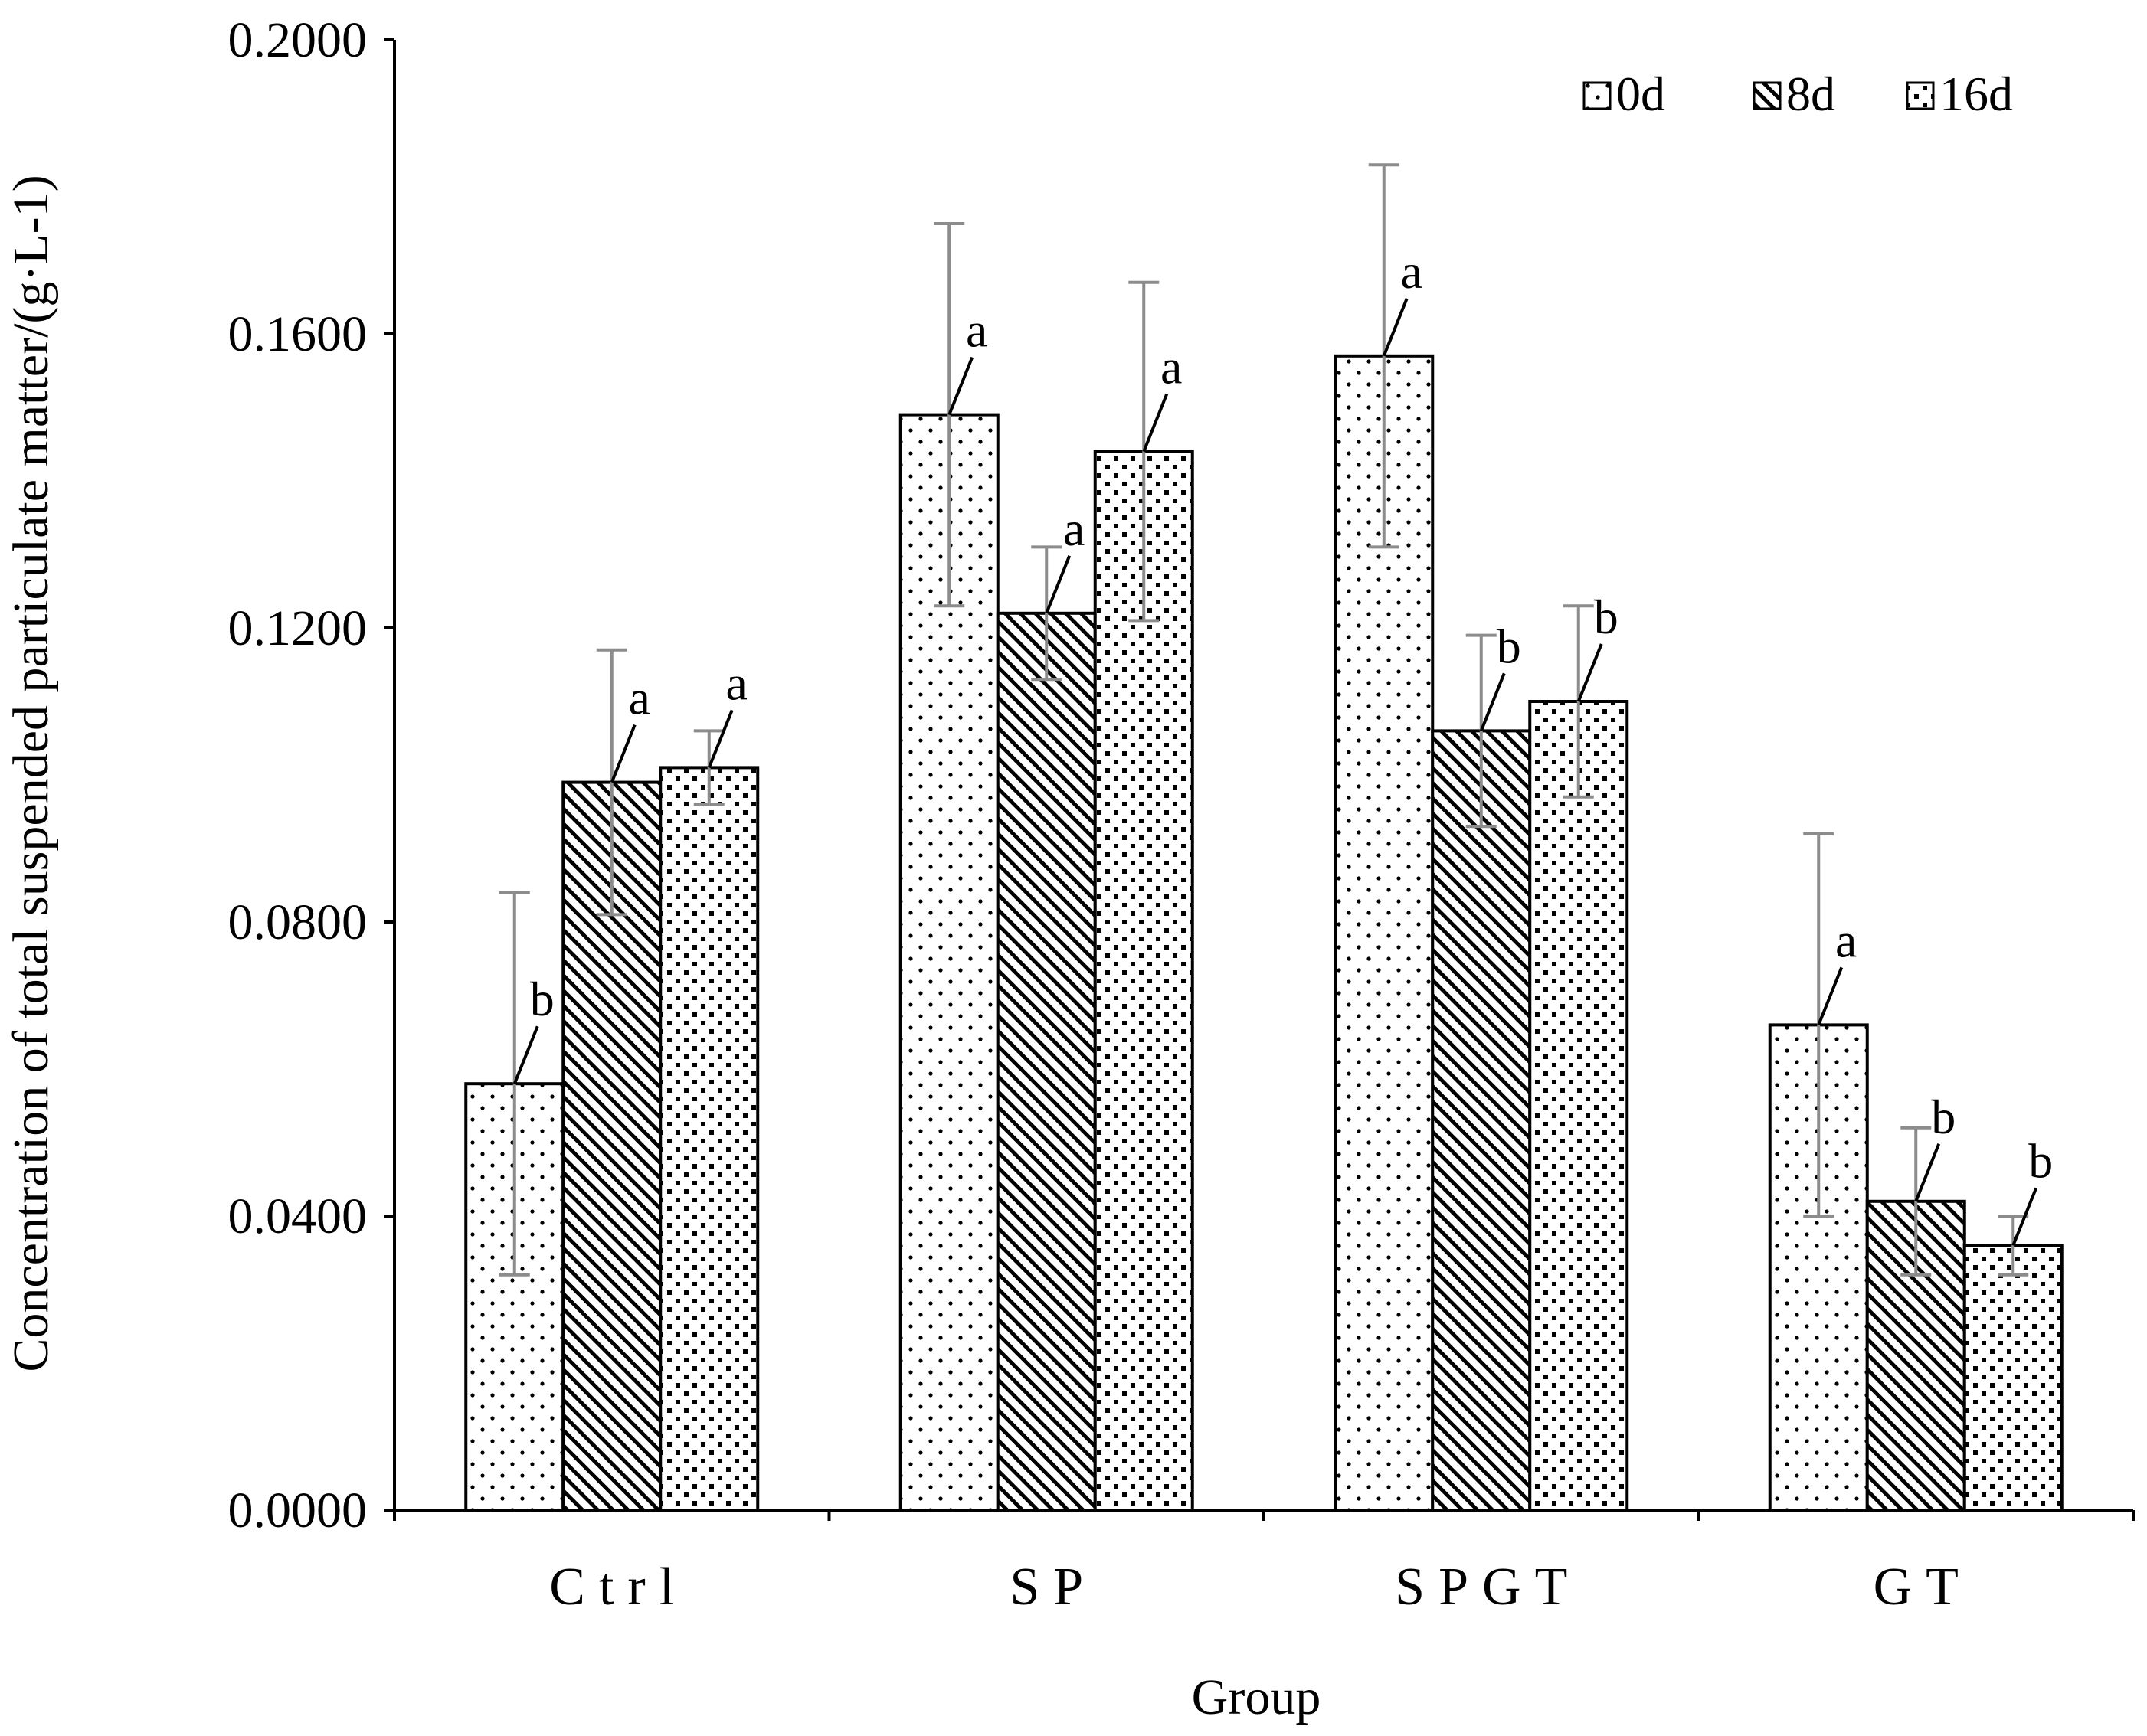 This screenshot has width=2147, height=1736. What do you see at coordinates (2013, 1378) in the screenshot?
I see `bar-gt-16d` at bounding box center [2013, 1378].